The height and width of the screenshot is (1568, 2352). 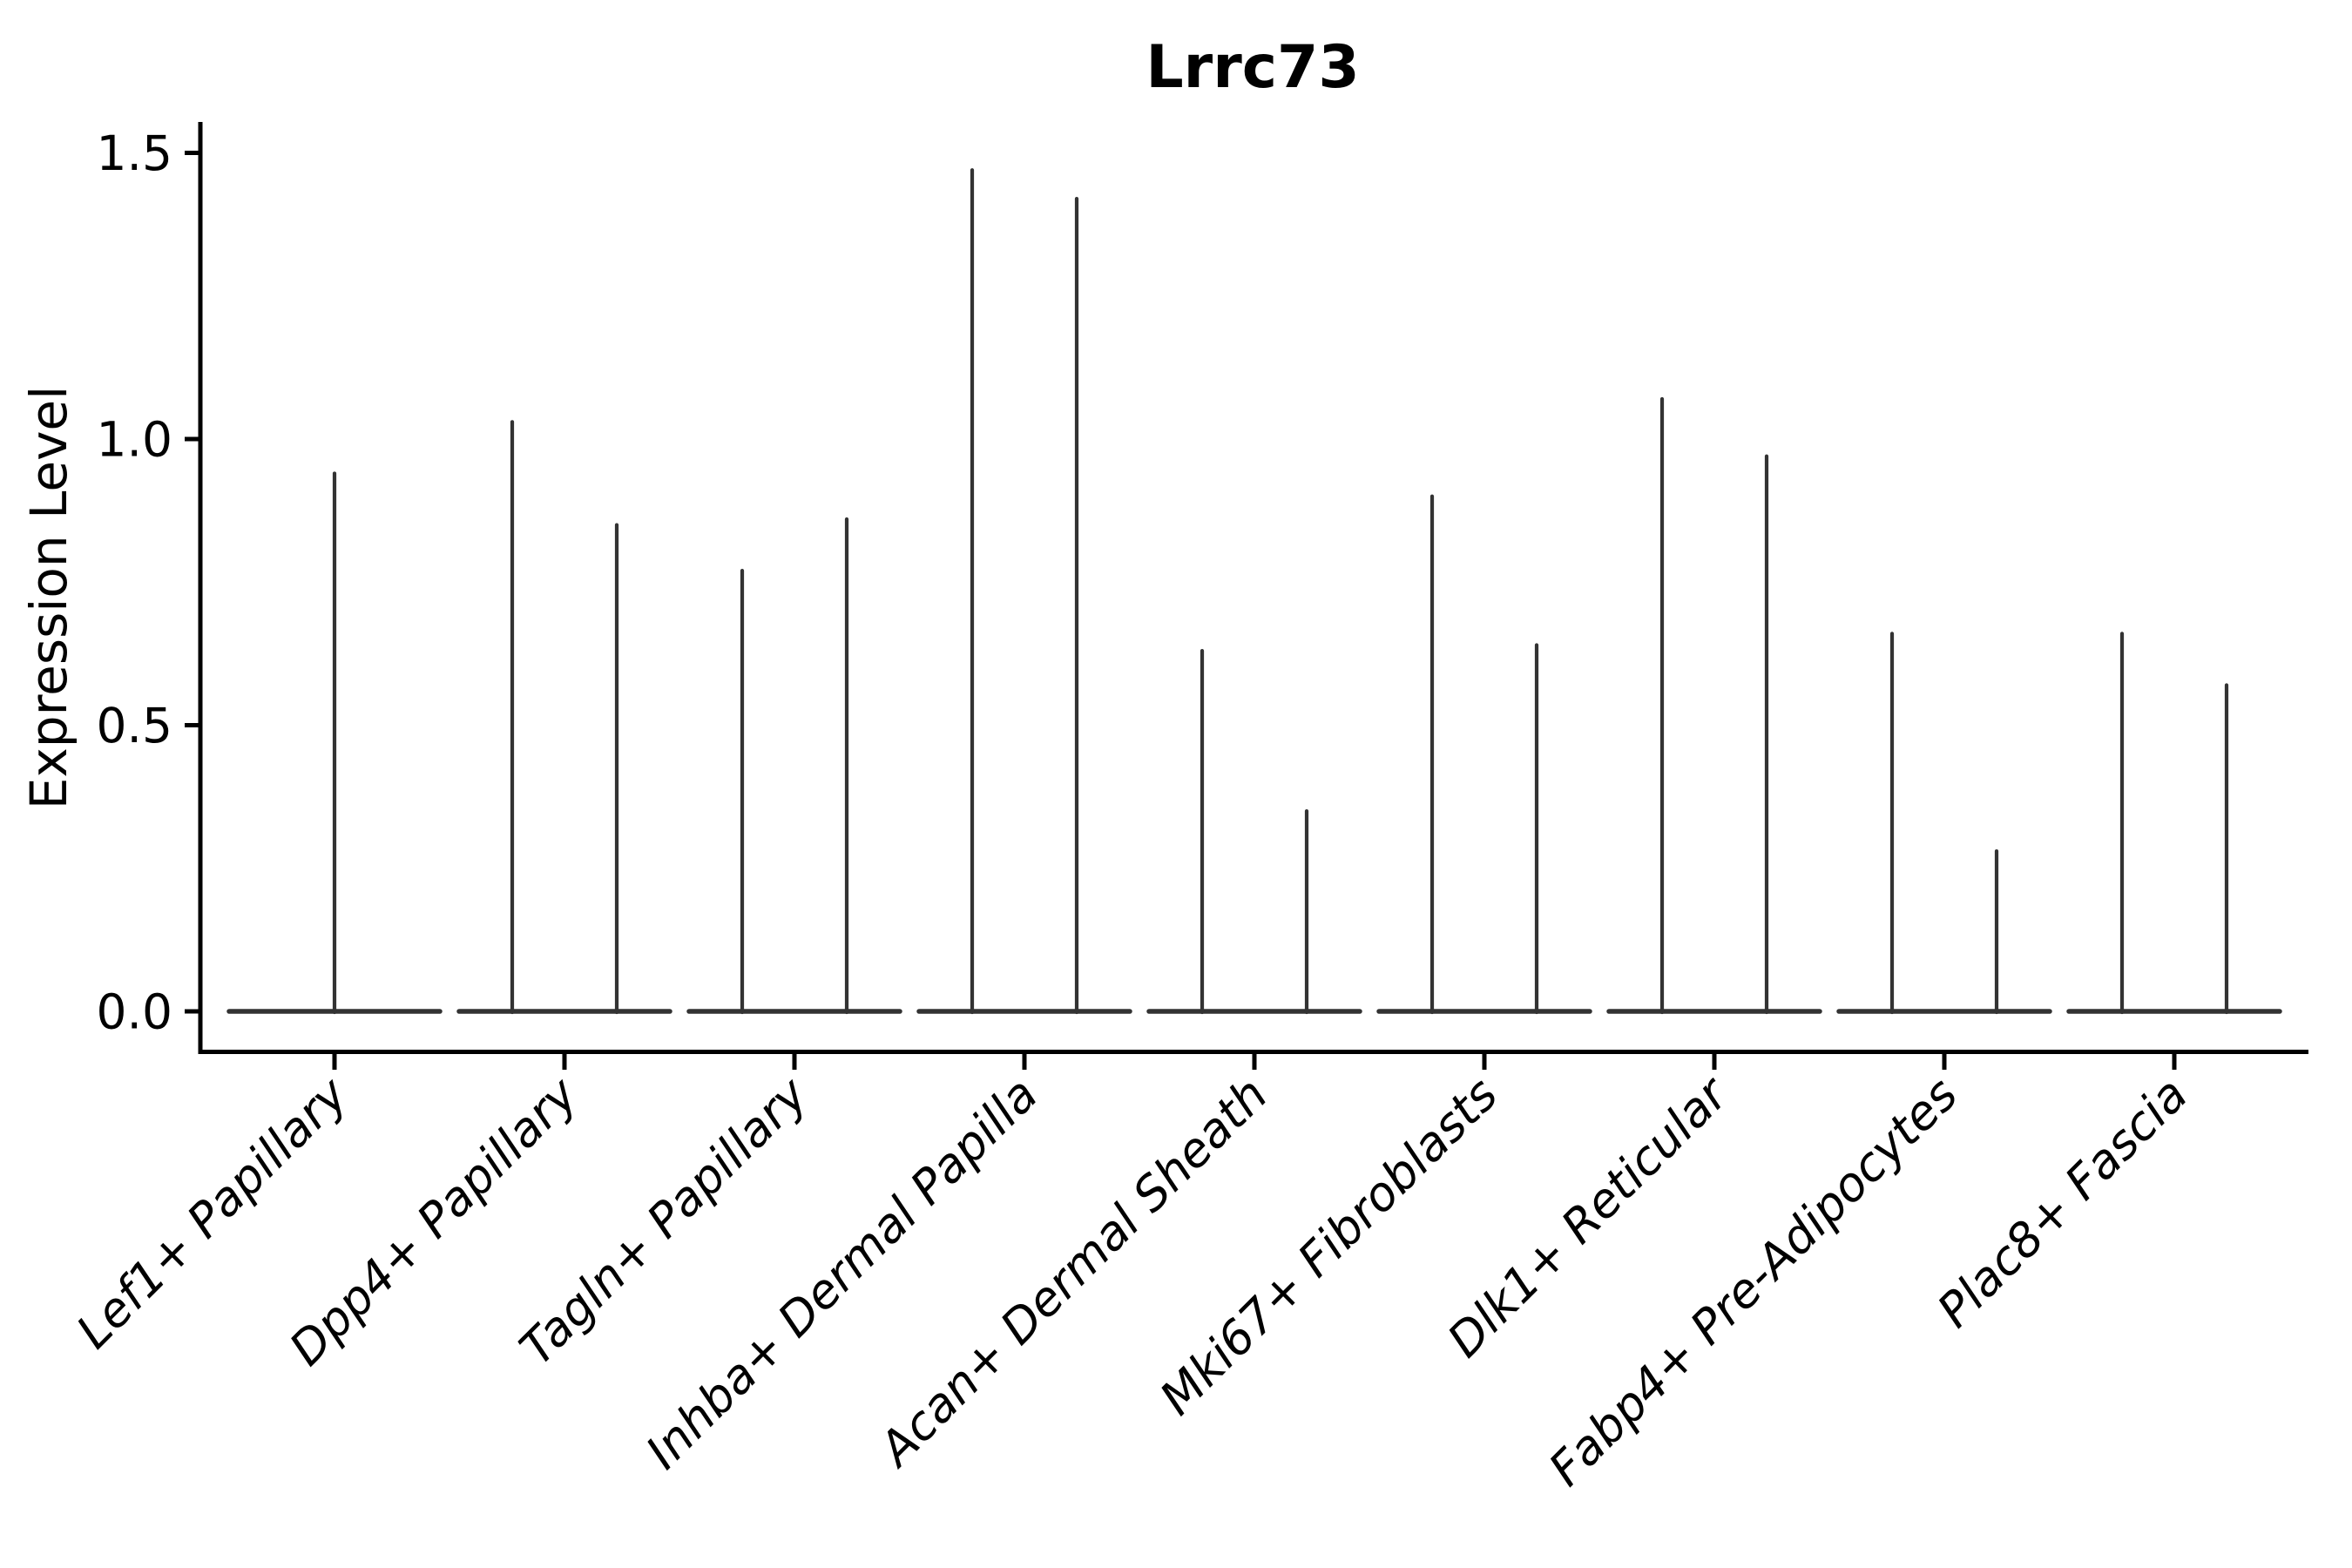 I want to click on y-tick-label: 1.0, so click(x=134, y=439).